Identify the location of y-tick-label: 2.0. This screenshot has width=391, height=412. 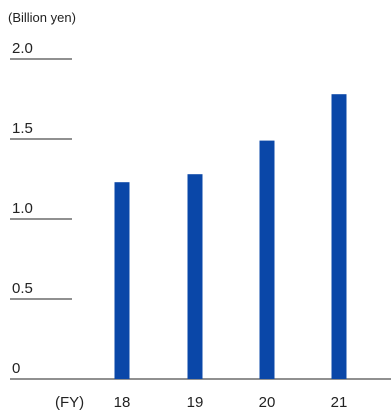
(22, 48).